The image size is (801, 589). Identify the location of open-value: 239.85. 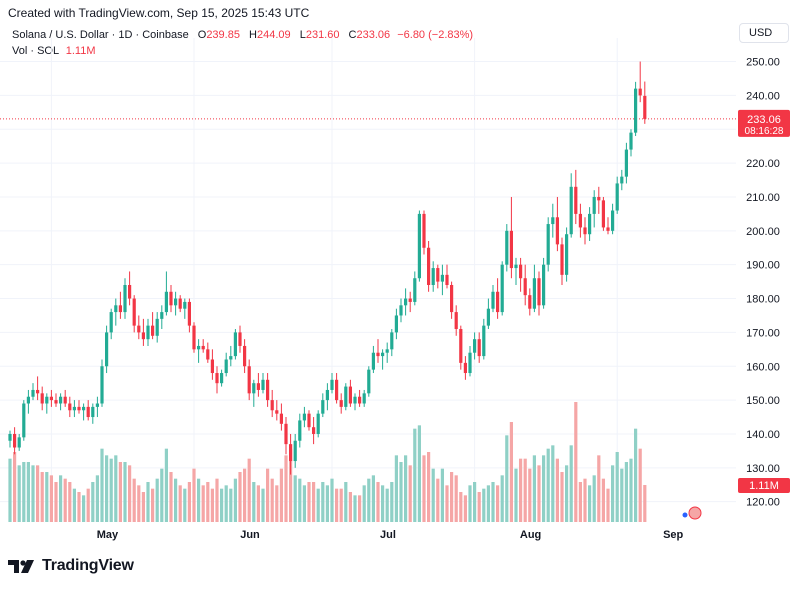
(223, 35).